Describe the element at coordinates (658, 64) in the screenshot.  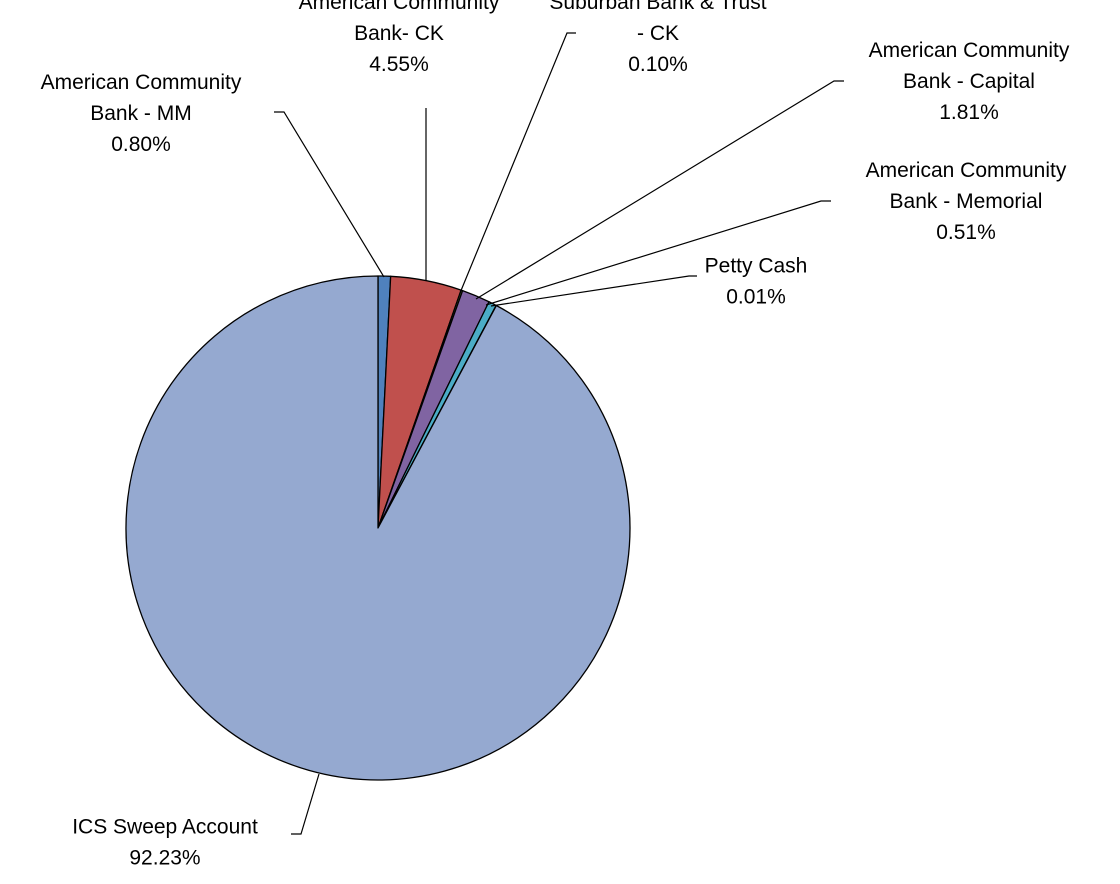
I see `slice-percent-label: 0.10%` at that location.